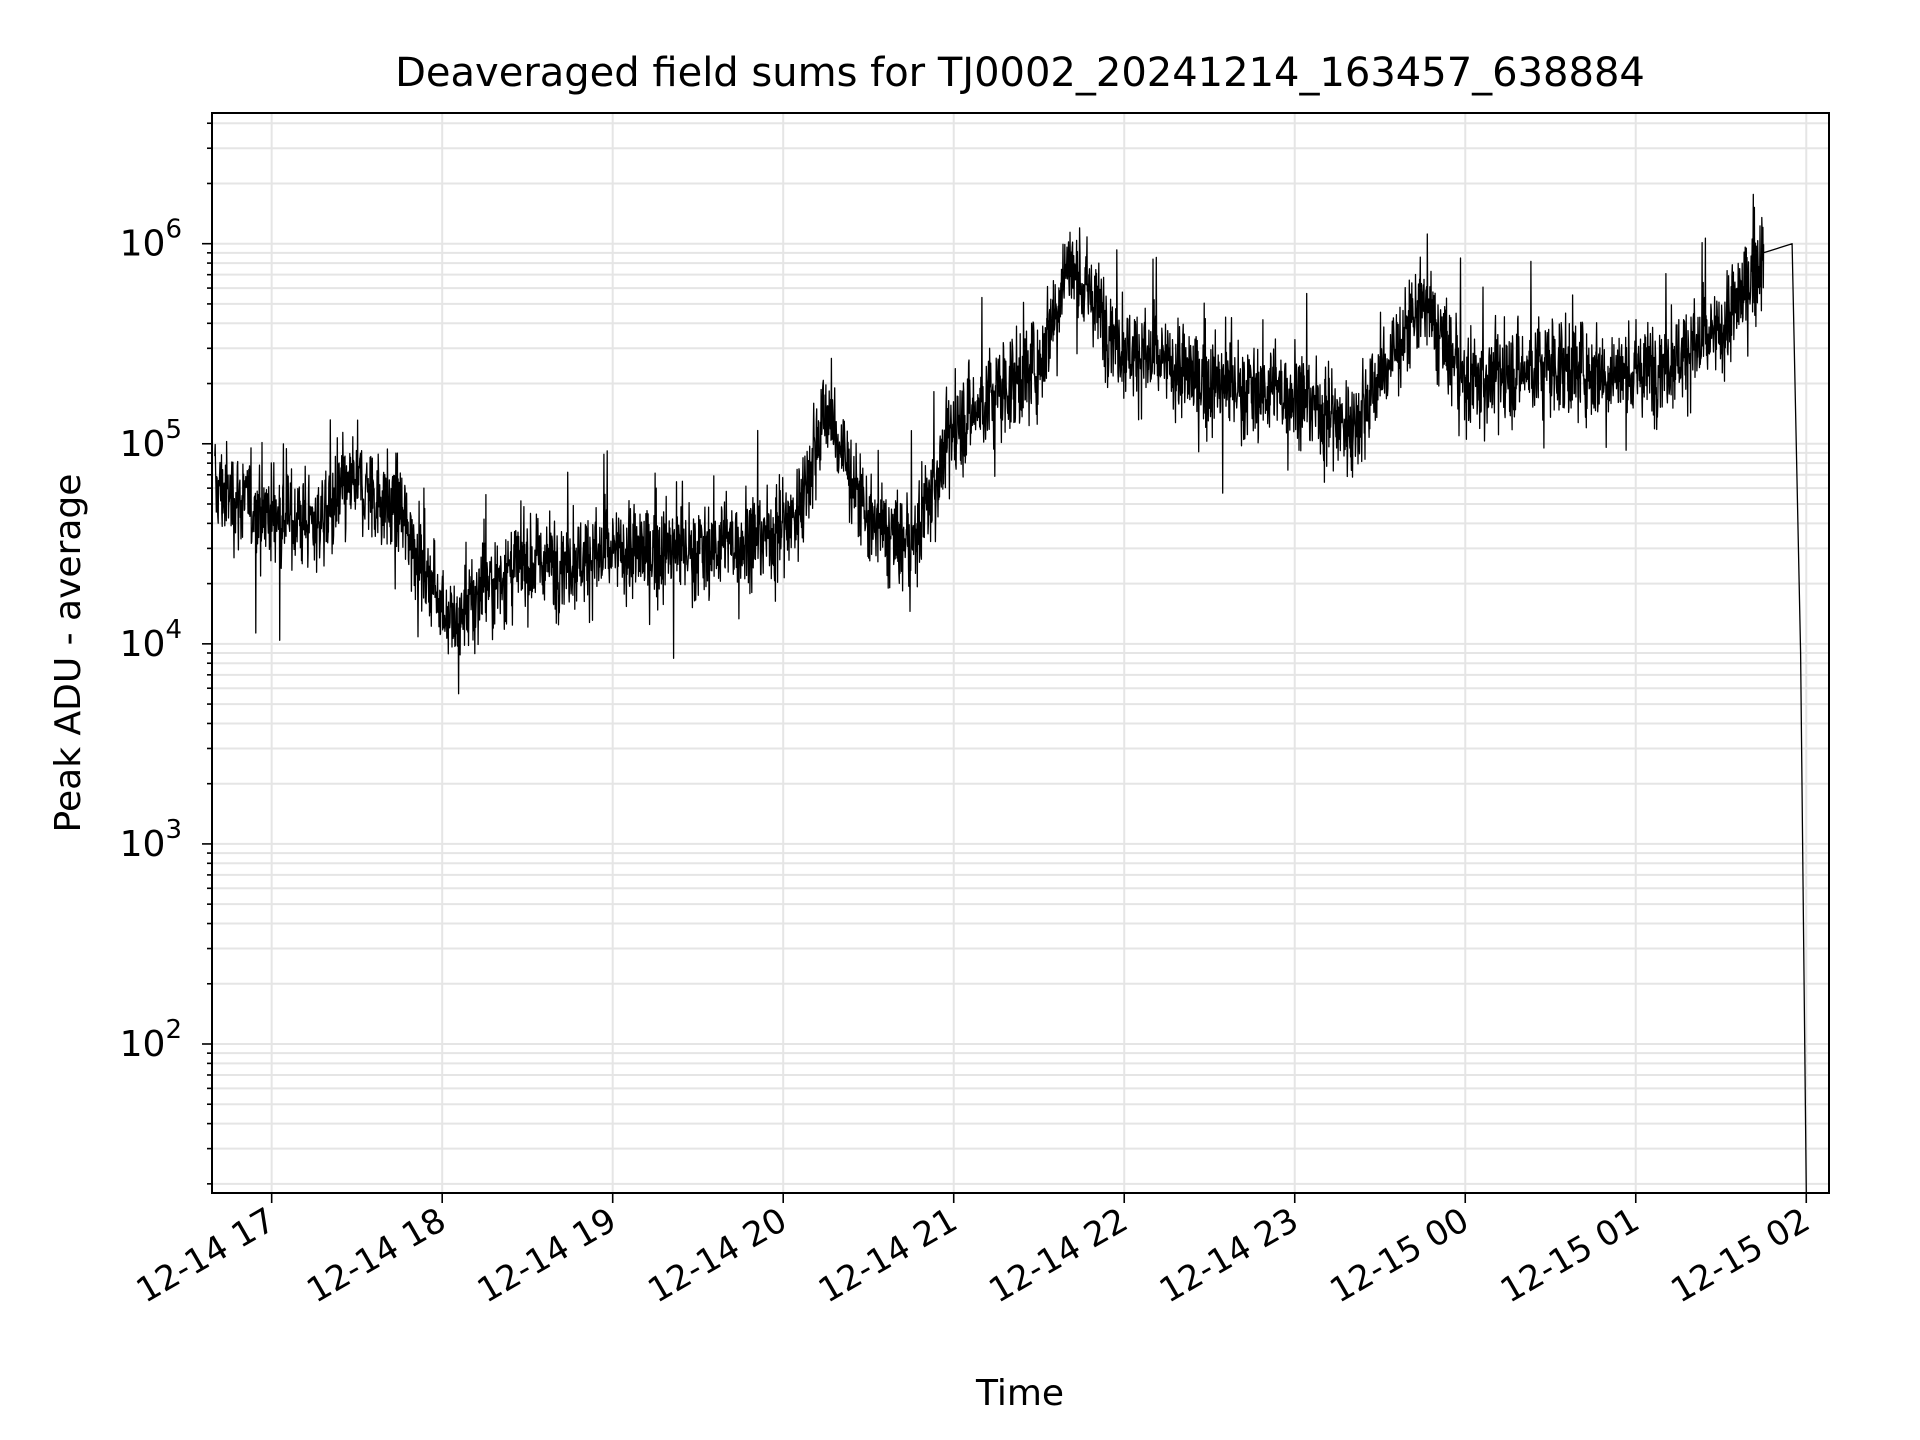  I want to click on y-tick-label: 10⁴, so click(151, 640).